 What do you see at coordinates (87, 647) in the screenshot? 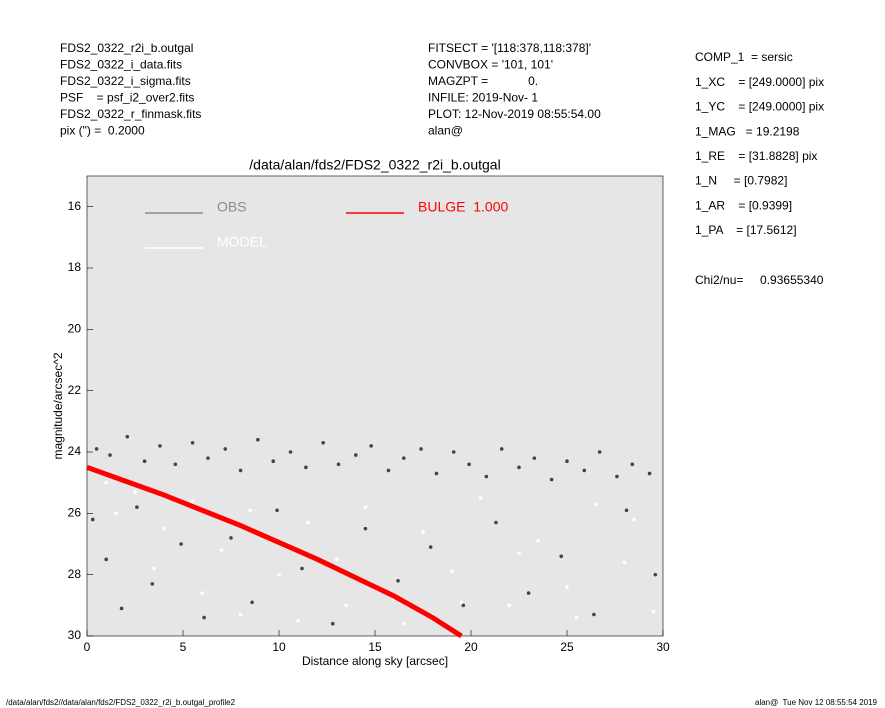
I see `x-tick-label: 0` at bounding box center [87, 647].